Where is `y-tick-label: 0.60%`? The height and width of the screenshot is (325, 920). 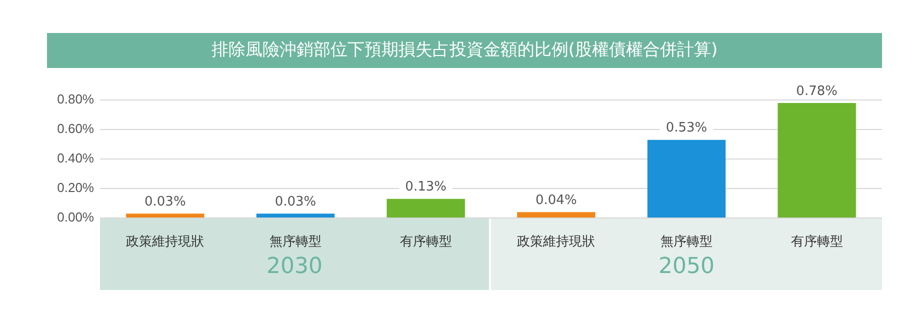
y-tick-label: 0.60% is located at coordinates (75, 128).